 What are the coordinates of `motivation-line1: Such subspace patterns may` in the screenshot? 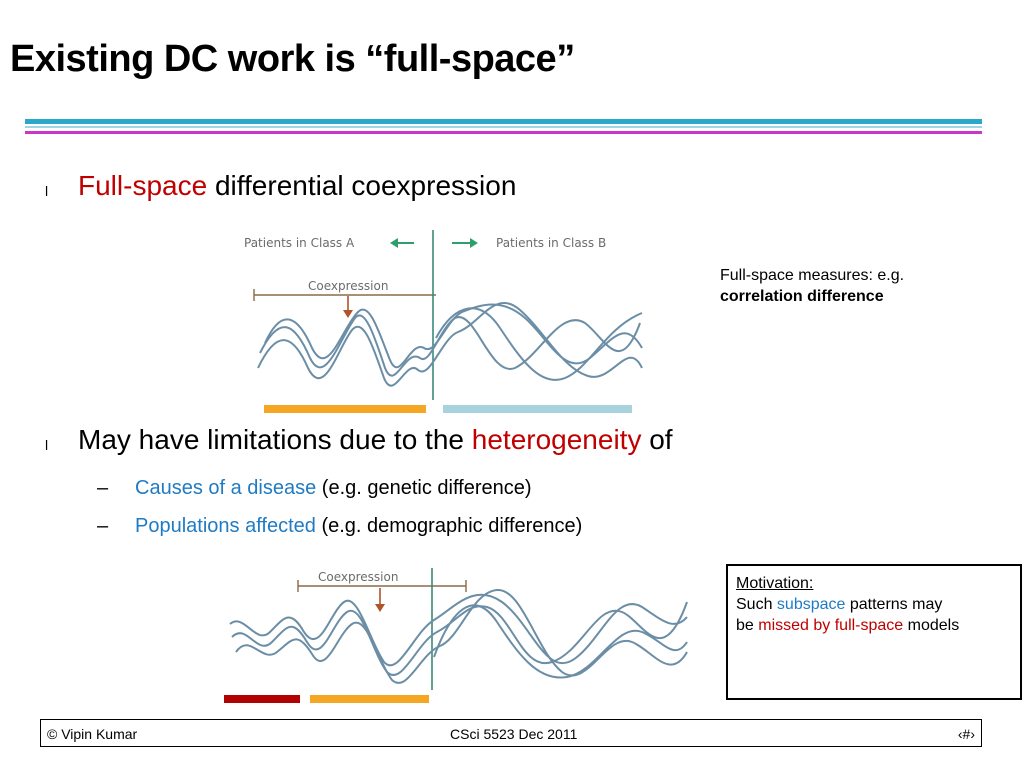 It's located at (839, 604).